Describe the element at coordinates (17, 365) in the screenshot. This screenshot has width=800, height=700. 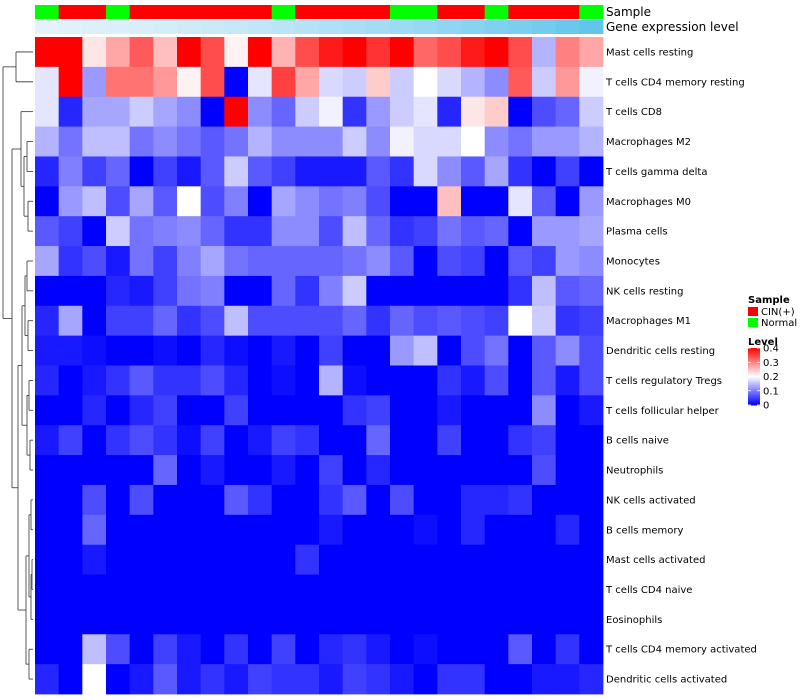
I see `row-dendrogram` at that location.